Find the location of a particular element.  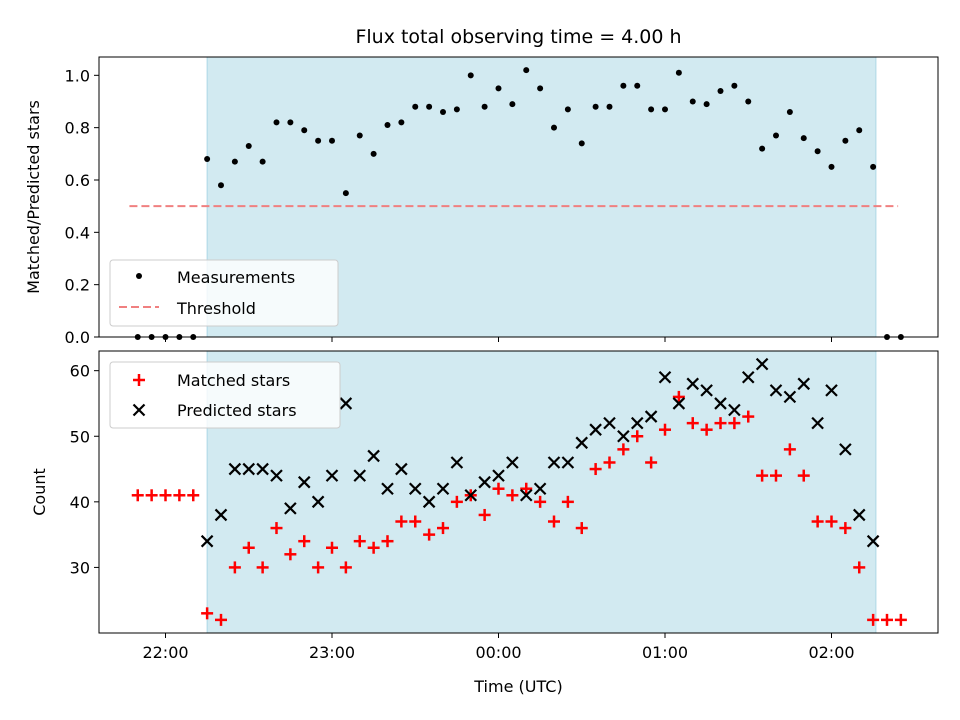

legend-measurements-marker is located at coordinates (139, 276).